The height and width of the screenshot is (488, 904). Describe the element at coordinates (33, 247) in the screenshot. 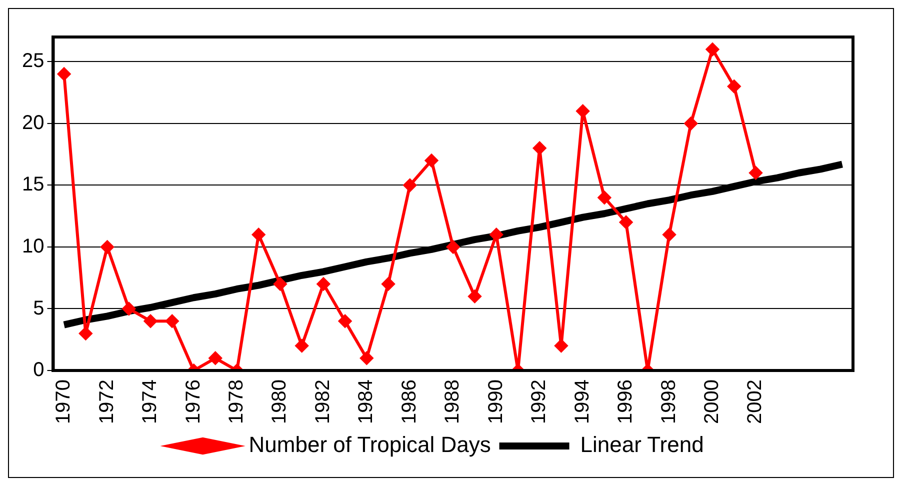

I see `y-tick-label: 10` at that location.